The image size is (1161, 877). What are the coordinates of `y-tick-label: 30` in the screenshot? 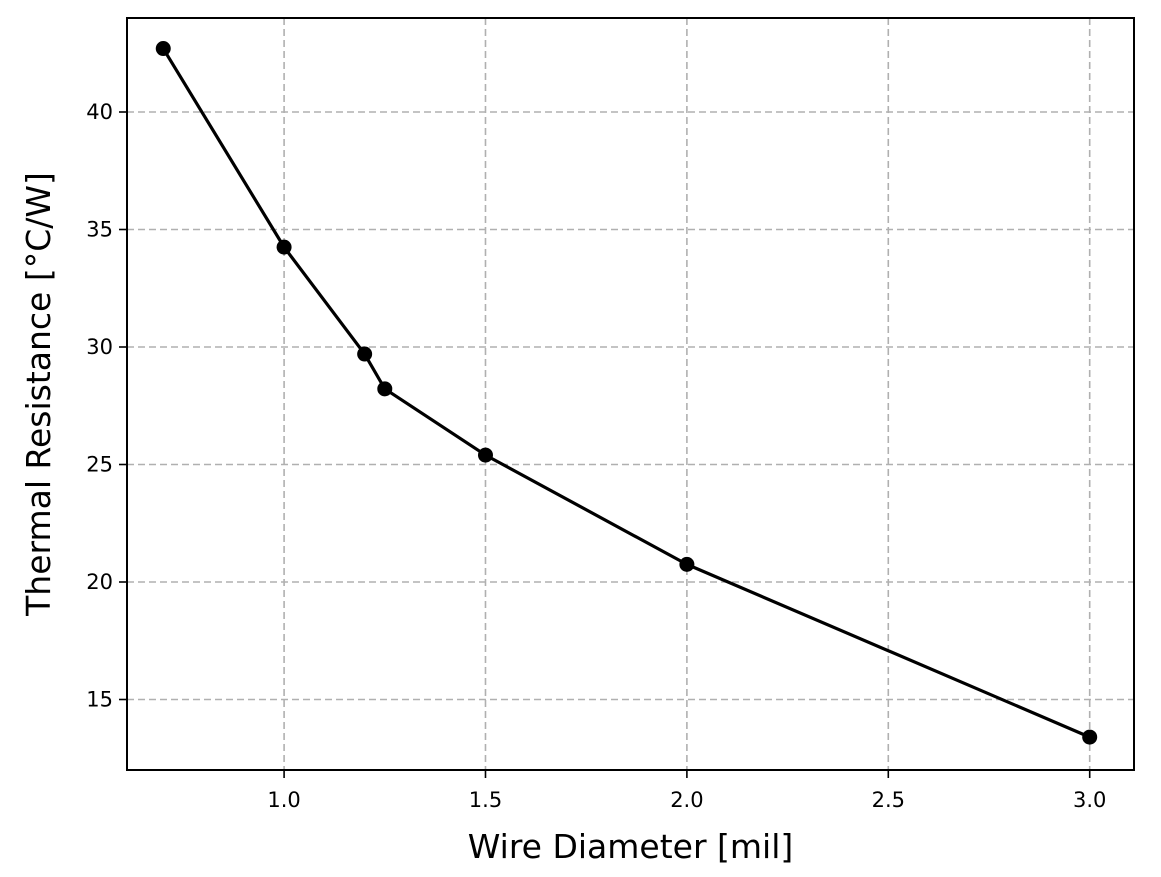 It's located at (99, 347).